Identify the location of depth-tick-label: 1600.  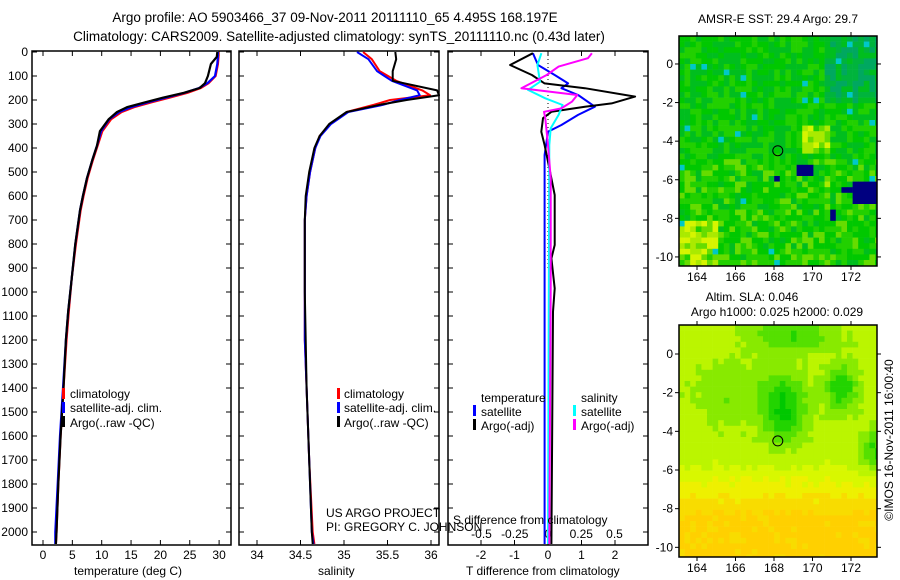
(14, 436).